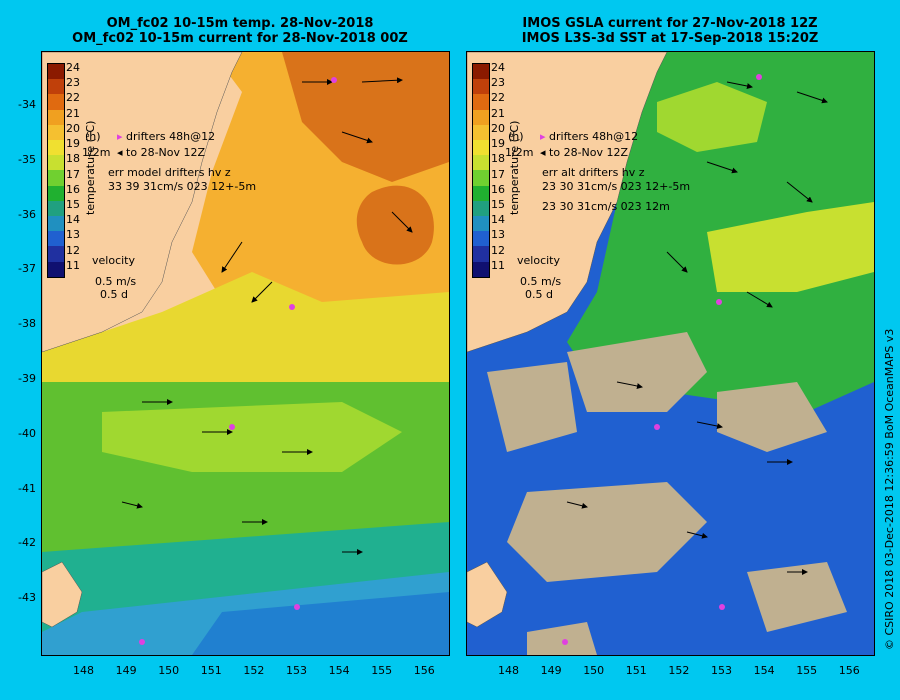 This screenshot has width=900, height=700. Describe the element at coordinates (712, 117) in the screenshot. I see `green-upper` at that location.